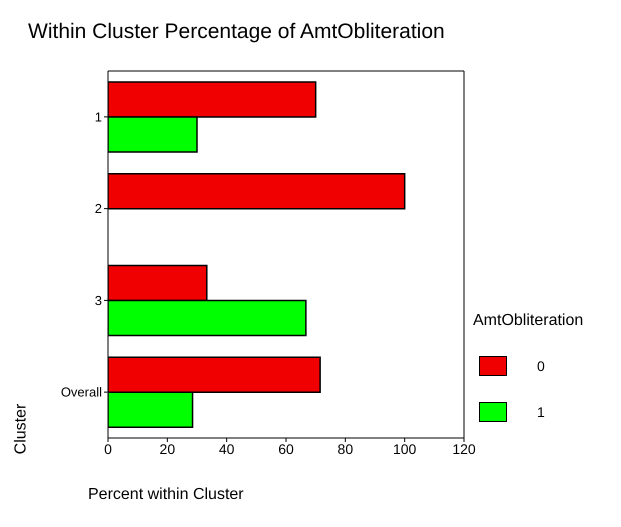 Image resolution: width=621 pixels, height=527 pixels. I want to click on y-axis-title: Cluster, so click(21, 429).